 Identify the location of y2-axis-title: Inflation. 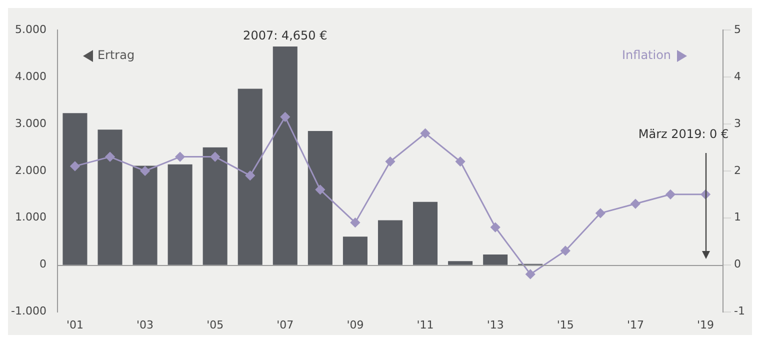
(647, 55).